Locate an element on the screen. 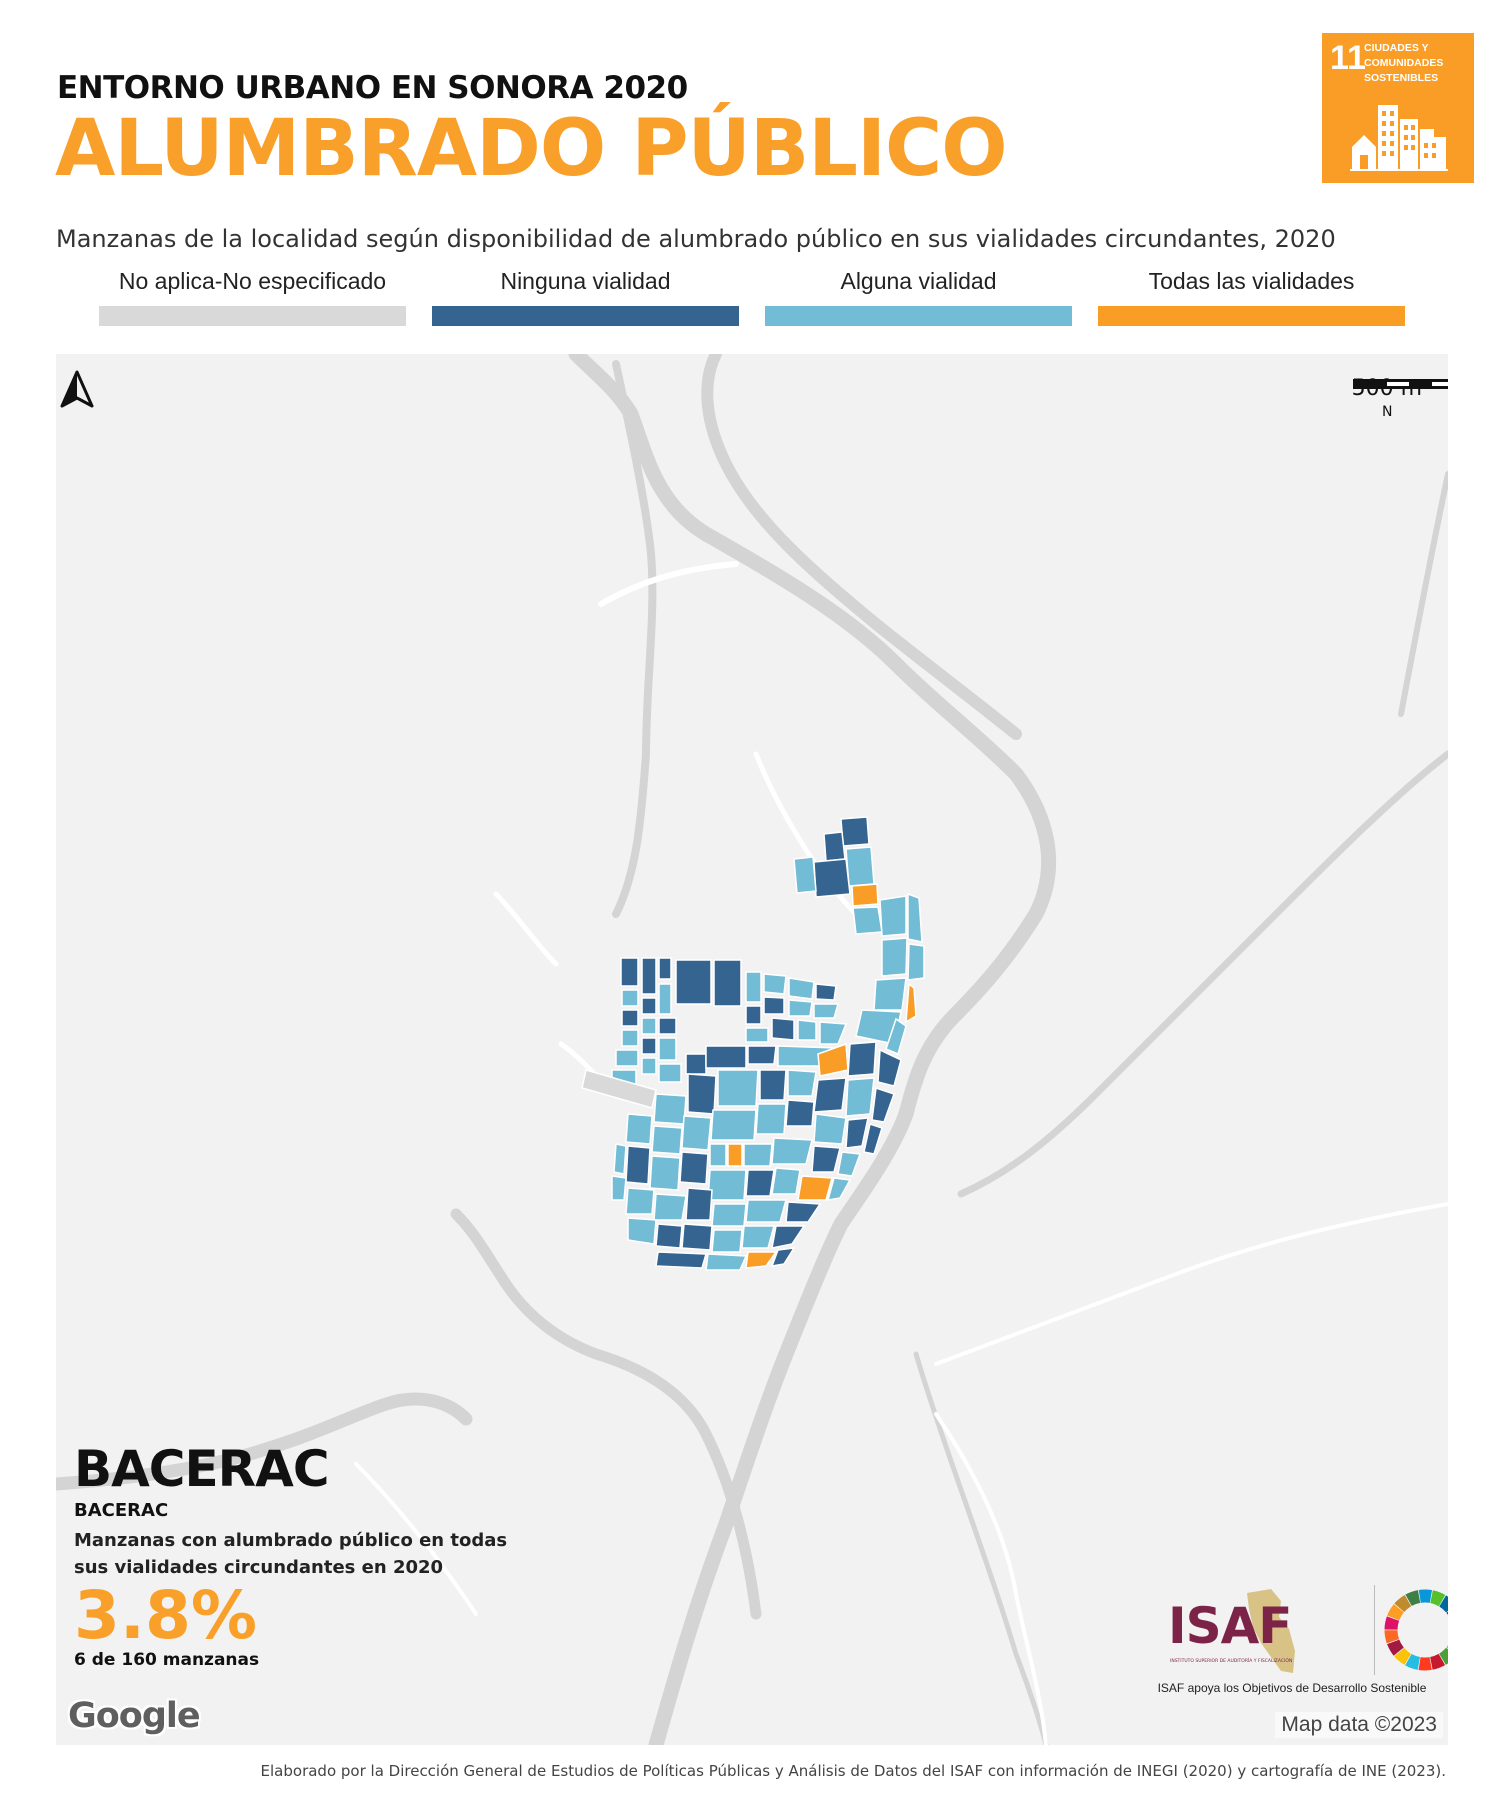 This screenshot has width=1500, height=1800. sdg-number: 11 is located at coordinates (1348, 58).